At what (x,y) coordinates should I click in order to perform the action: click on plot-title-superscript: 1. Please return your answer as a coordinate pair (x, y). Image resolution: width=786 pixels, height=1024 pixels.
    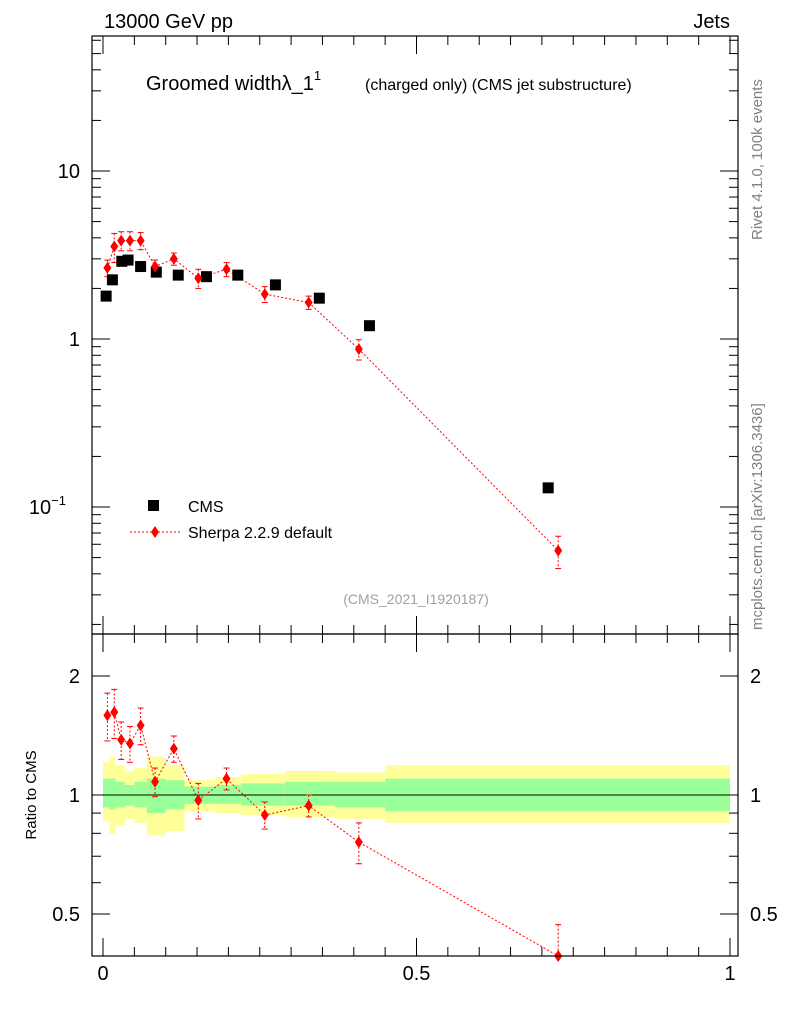
    Looking at the image, I should click on (317, 75).